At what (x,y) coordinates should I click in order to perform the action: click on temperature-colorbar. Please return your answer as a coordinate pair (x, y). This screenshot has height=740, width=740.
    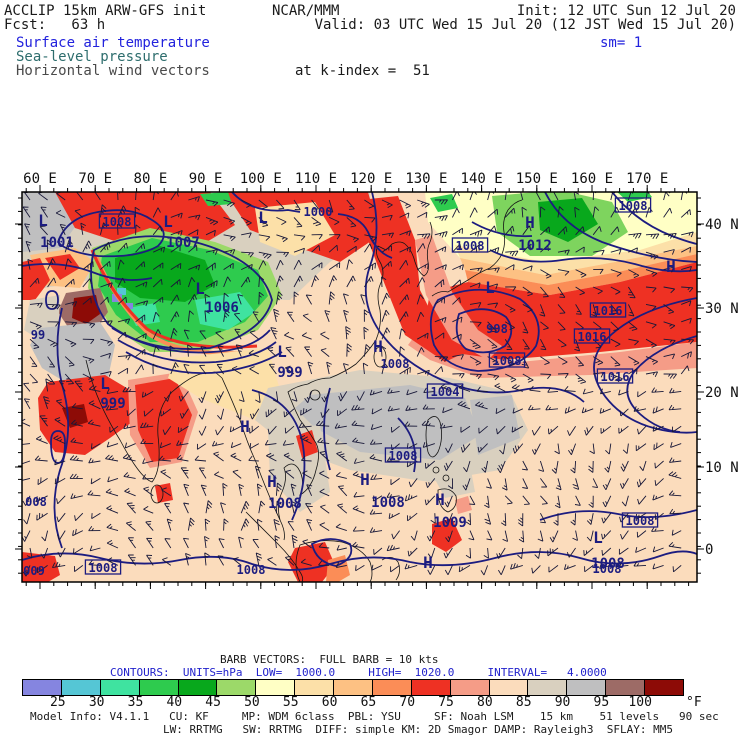
    Looking at the image, I should click on (353, 687).